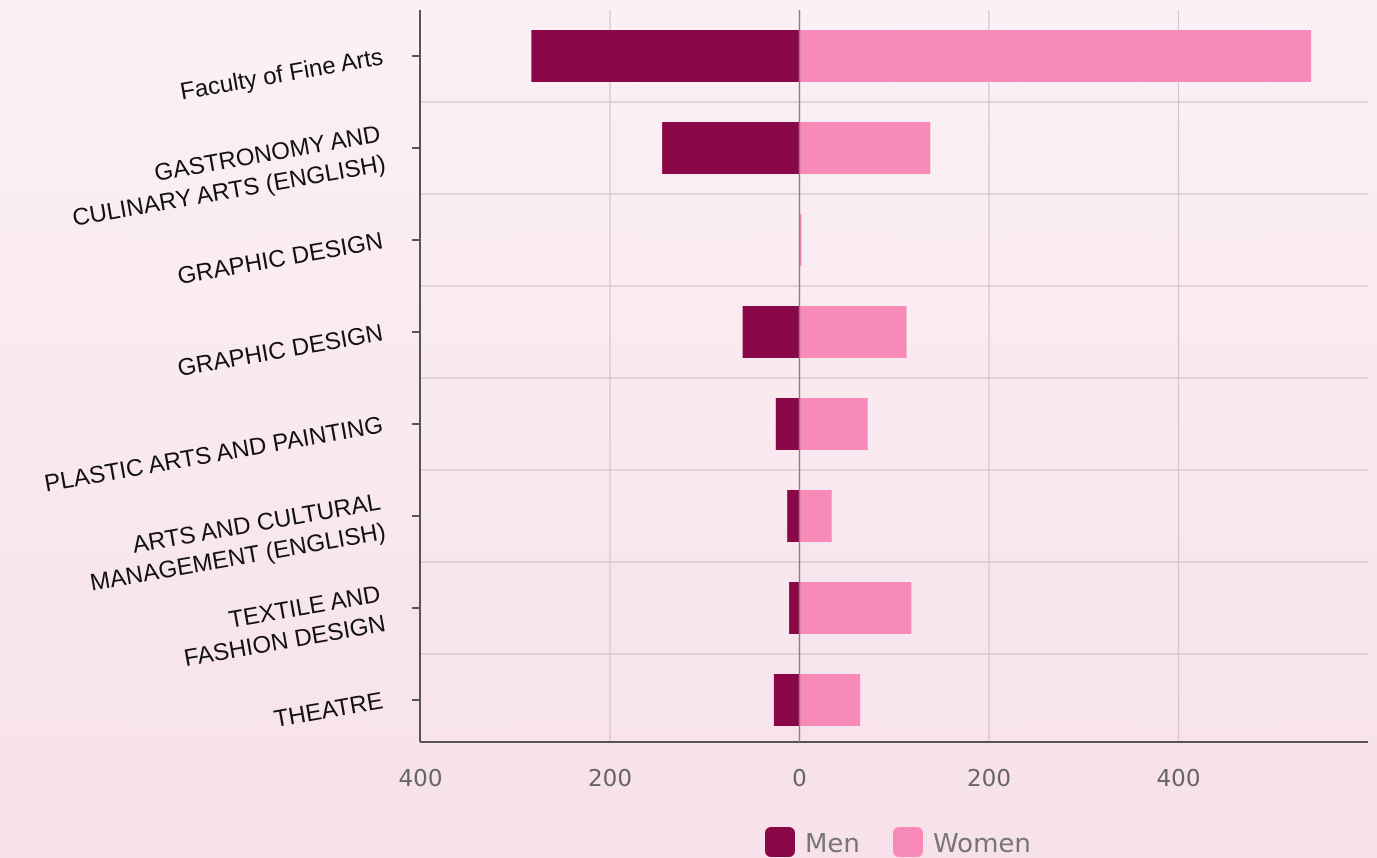 The width and height of the screenshot is (1377, 858). I want to click on legend-swatch-women, so click(908, 842).